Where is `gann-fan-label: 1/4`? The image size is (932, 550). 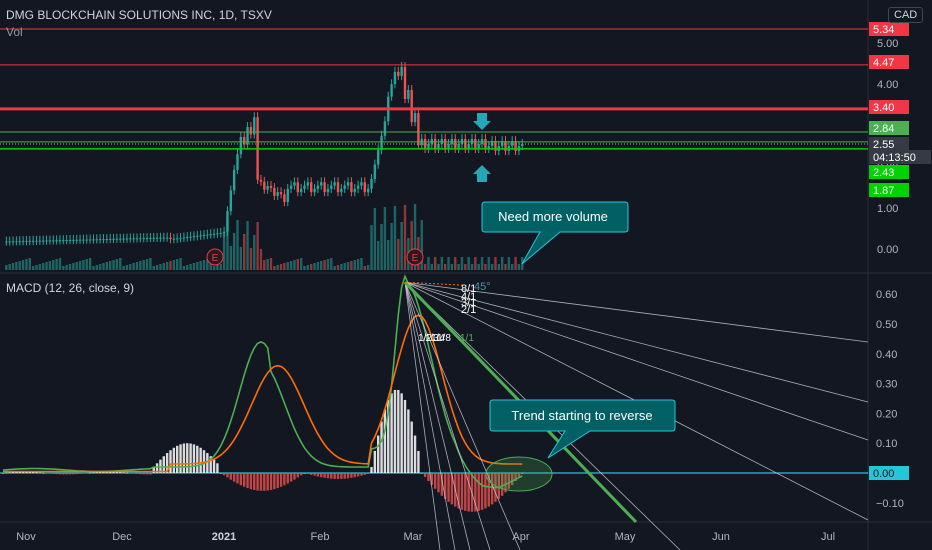 gann-fan-label: 1/4 is located at coordinates (438, 338).